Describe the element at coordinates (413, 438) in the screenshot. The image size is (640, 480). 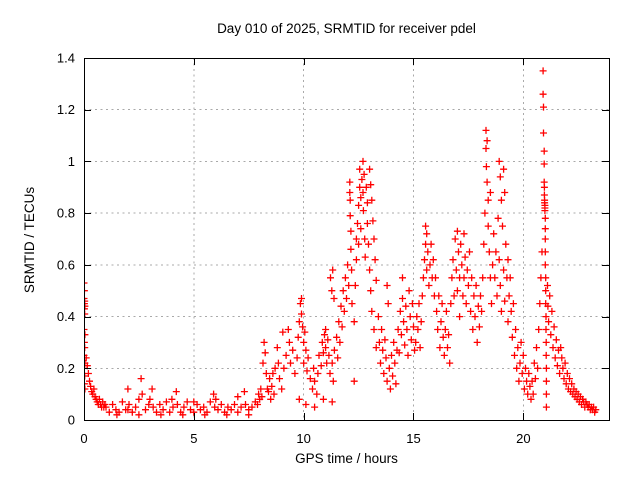
I see `x-tick-label: 15` at that location.